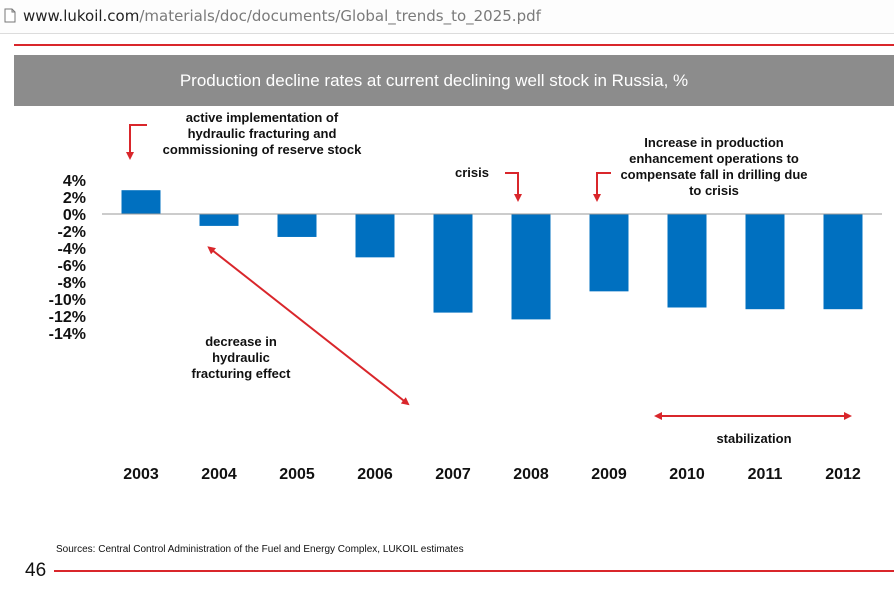  What do you see at coordinates (67, 300) in the screenshot?
I see `y-tick-label: -10%` at bounding box center [67, 300].